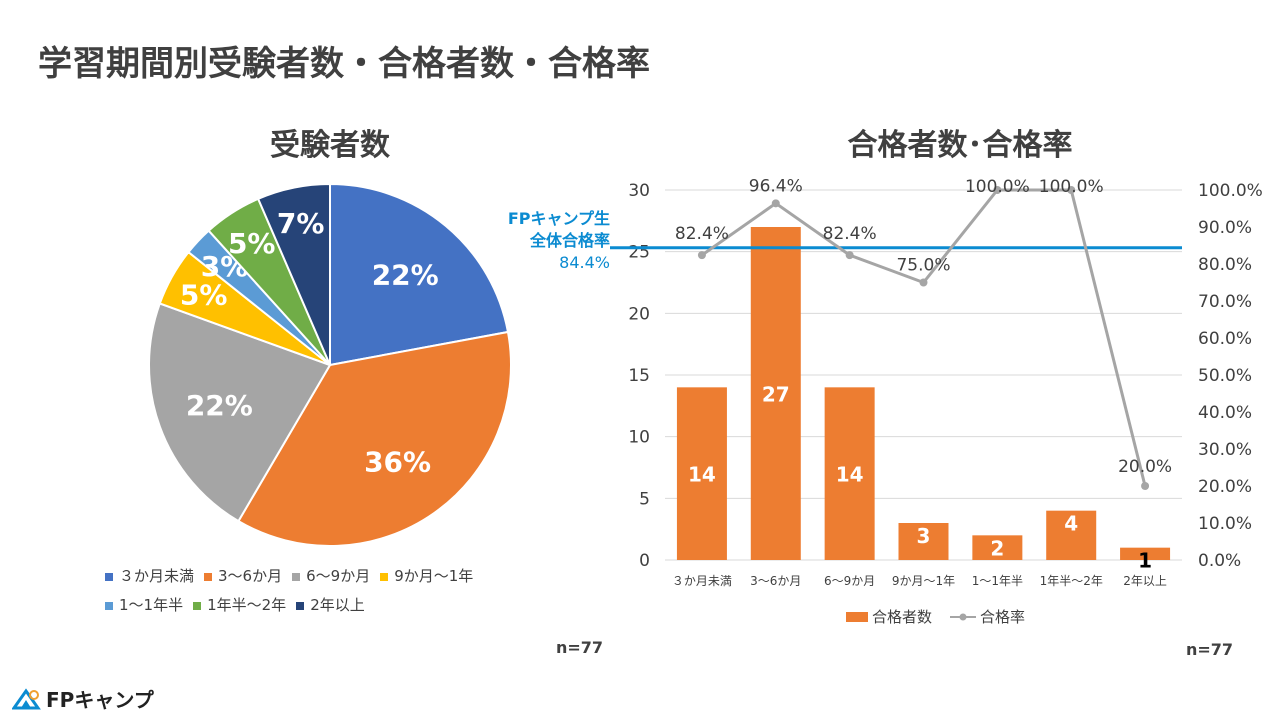 Image resolution: width=1280 pixels, height=720 pixels. What do you see at coordinates (1145, 581) in the screenshot?
I see `x-tick-label: 2年以上` at bounding box center [1145, 581].